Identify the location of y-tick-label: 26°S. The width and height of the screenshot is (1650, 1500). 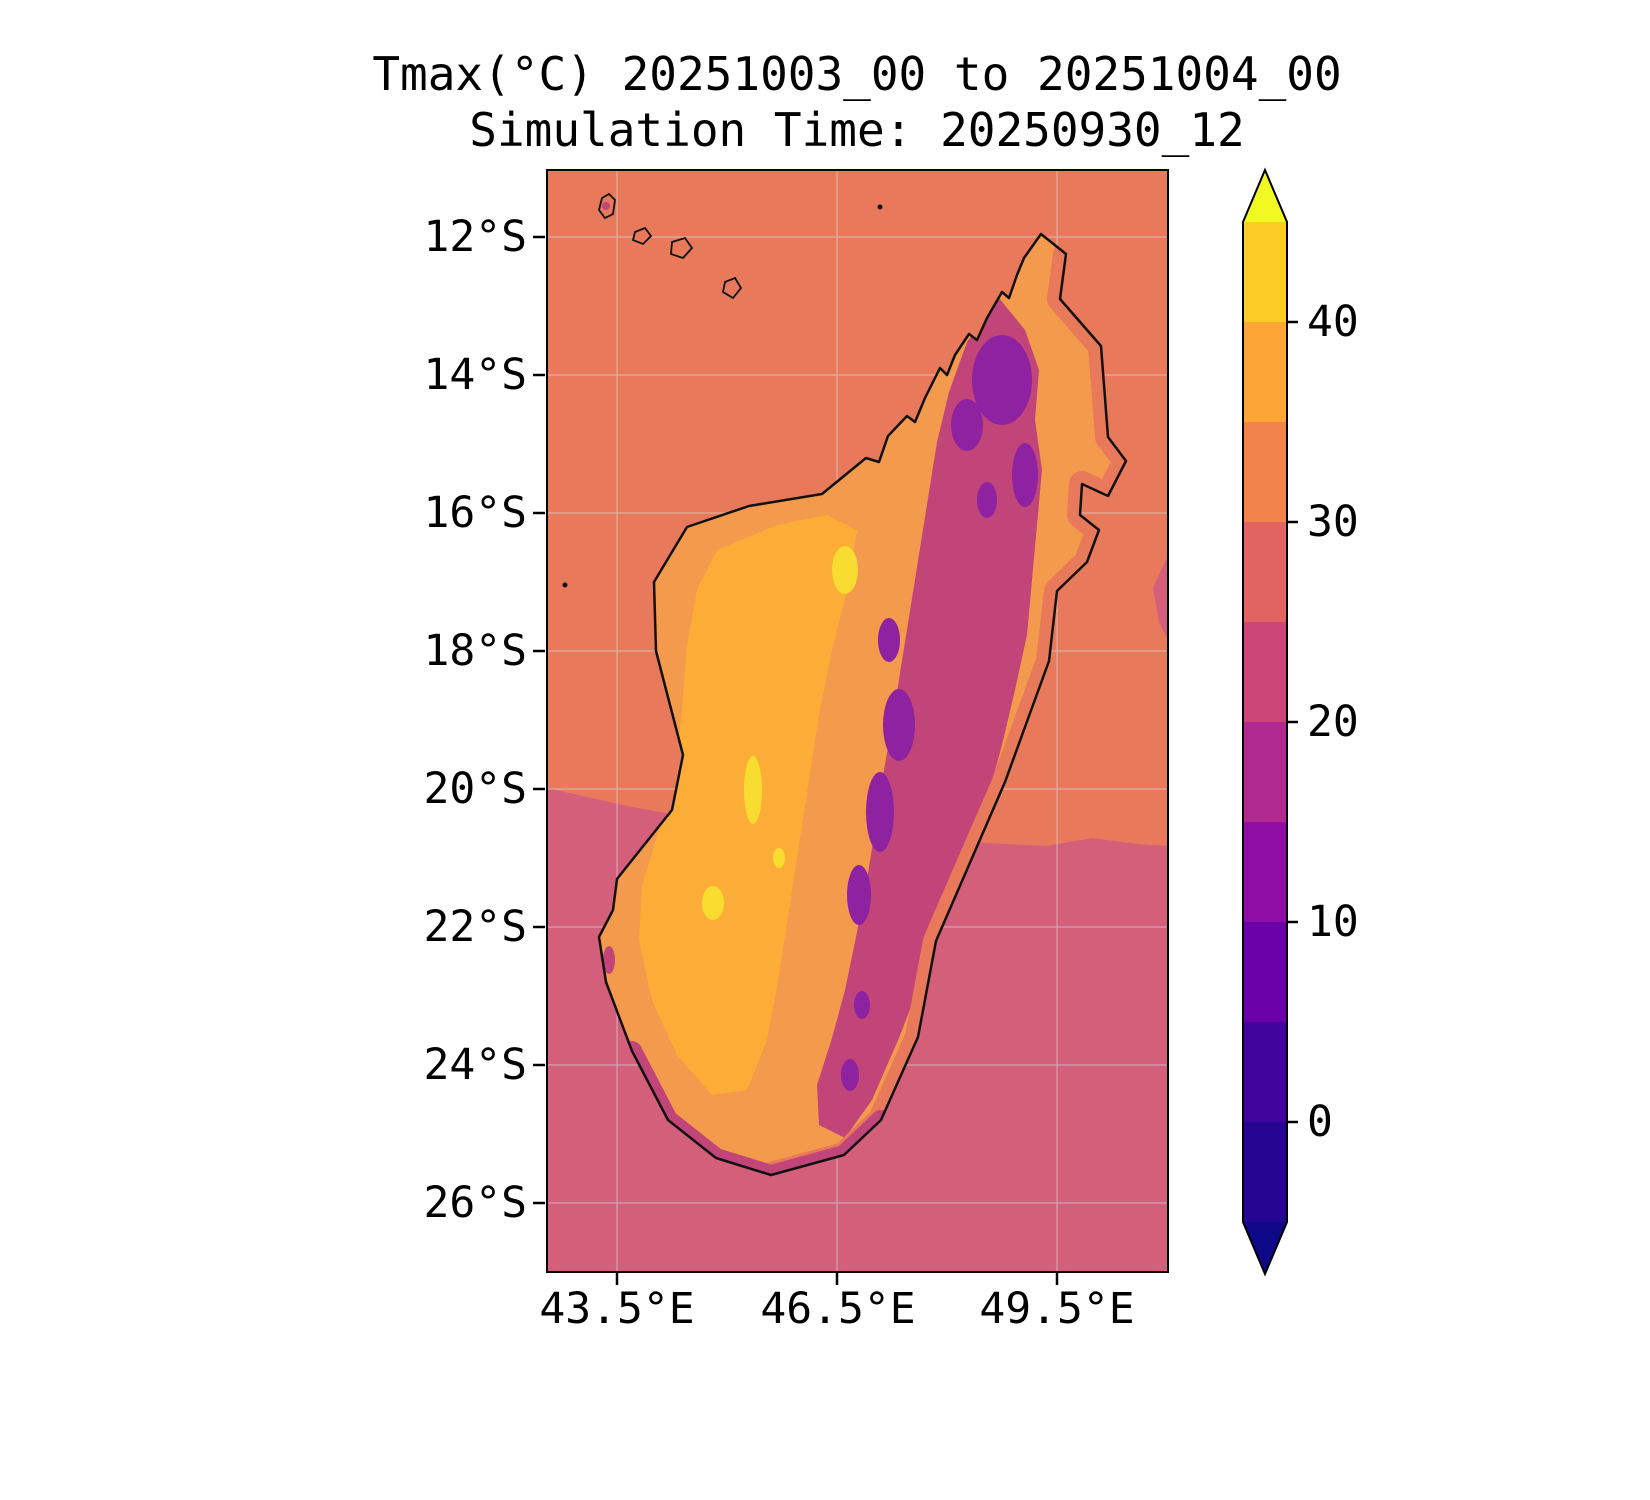
(475, 1203).